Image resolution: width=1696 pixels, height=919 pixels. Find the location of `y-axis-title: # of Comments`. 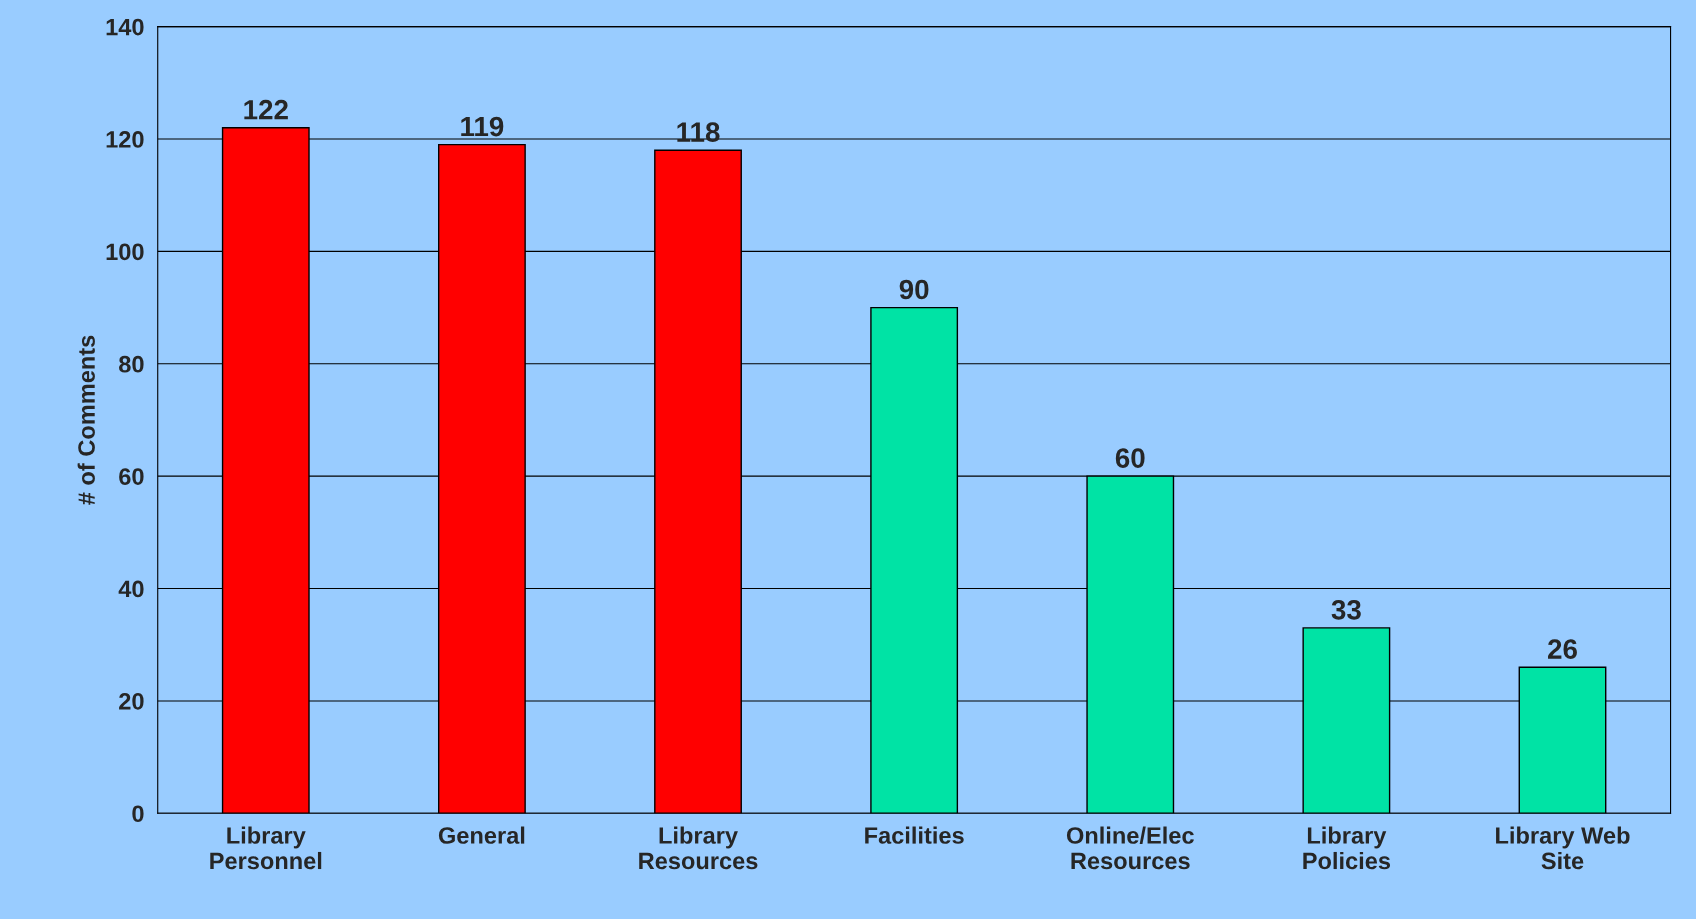

y-axis-title: # of Comments is located at coordinates (86, 420).